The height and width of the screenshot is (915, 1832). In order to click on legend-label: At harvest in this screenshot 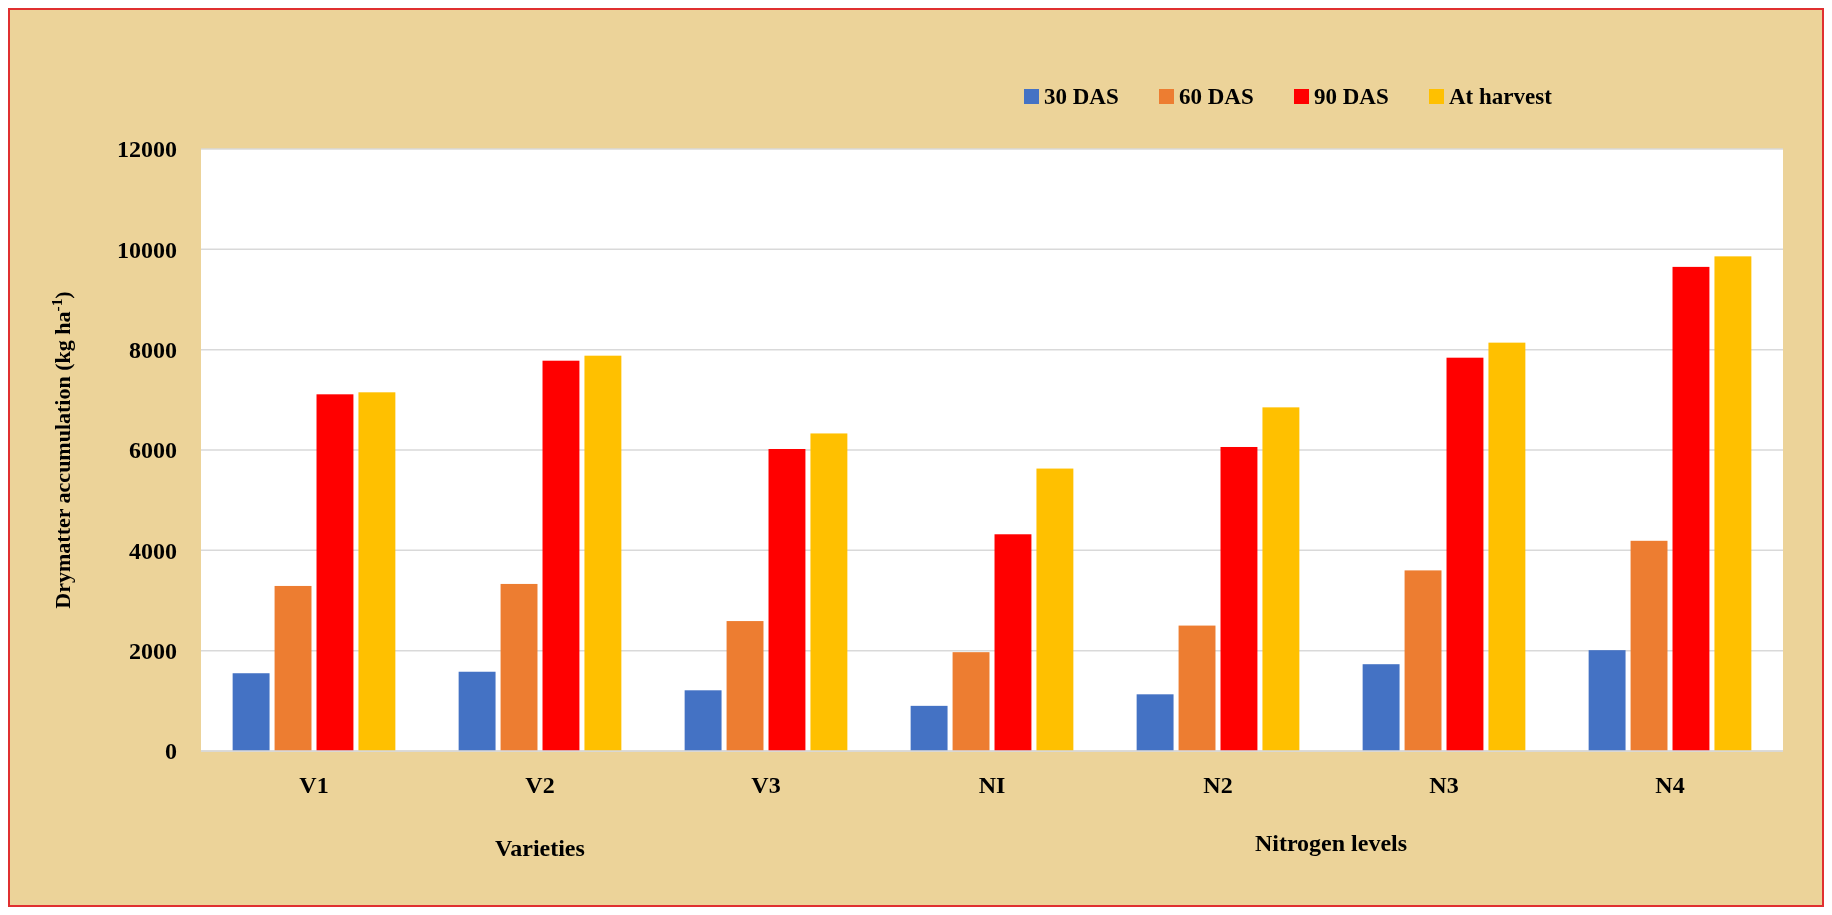, I will do `click(1501, 96)`.